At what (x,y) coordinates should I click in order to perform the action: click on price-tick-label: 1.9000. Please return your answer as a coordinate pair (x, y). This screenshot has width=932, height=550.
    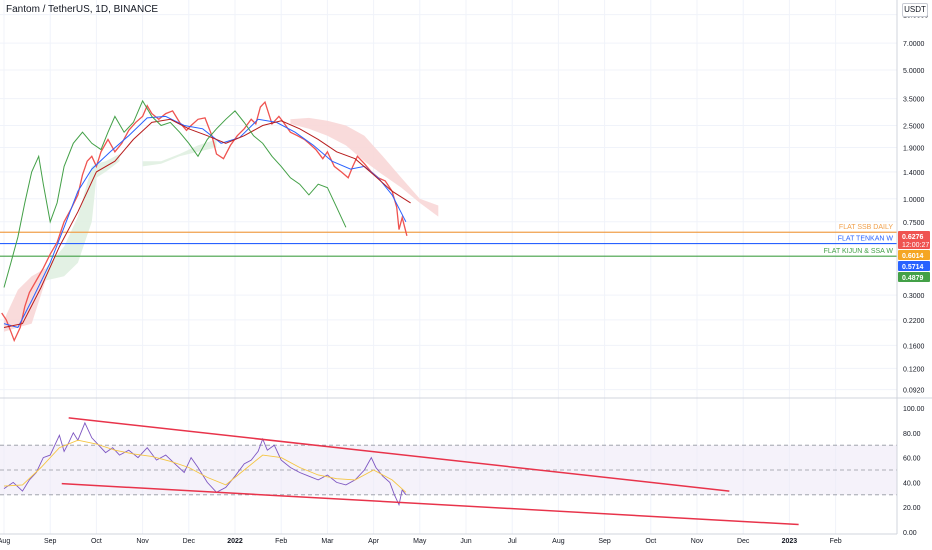
    Looking at the image, I should click on (914, 148).